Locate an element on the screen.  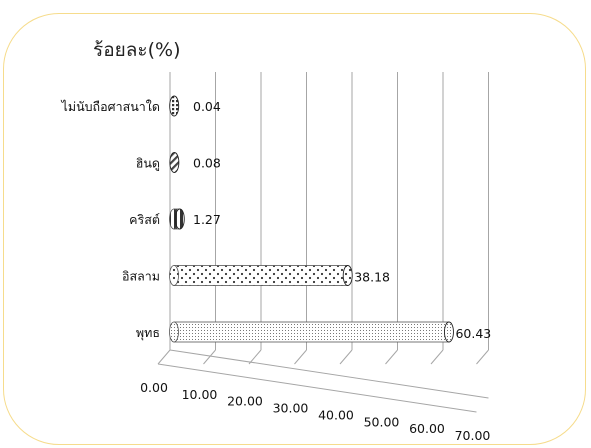
unit-label: ร้อยละ(%) is located at coordinates (136, 50).